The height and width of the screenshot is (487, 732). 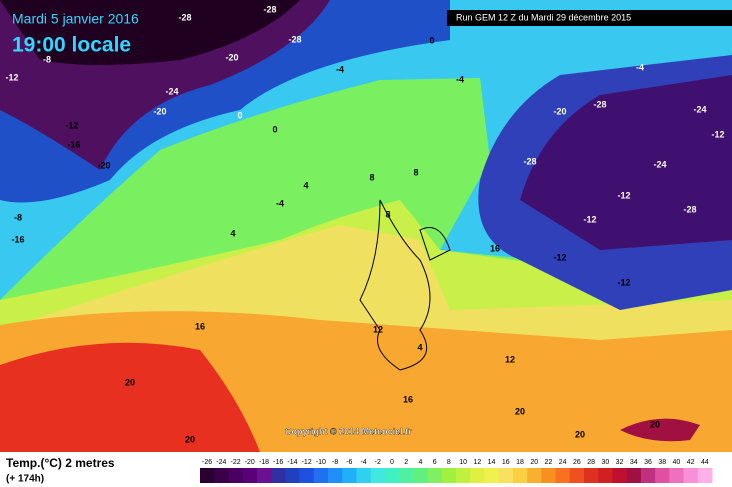 I want to click on run-box, so click(x=589, y=18).